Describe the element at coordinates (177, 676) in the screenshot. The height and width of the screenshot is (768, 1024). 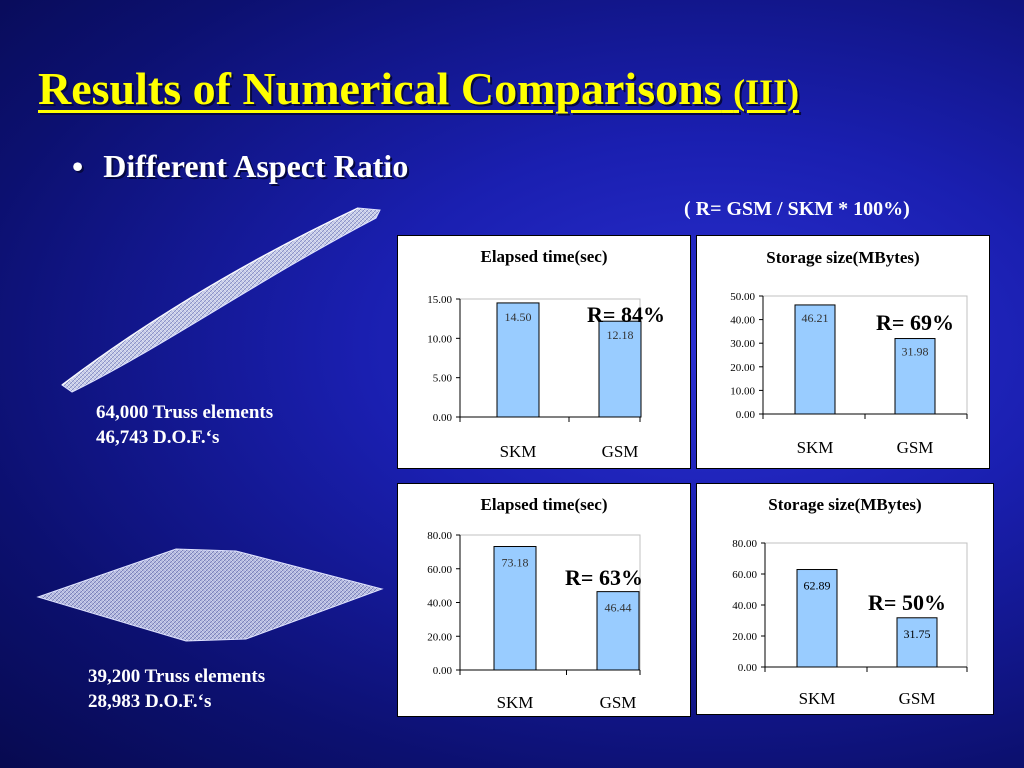
I see `model-2-elements: 39,200 Truss elements` at that location.